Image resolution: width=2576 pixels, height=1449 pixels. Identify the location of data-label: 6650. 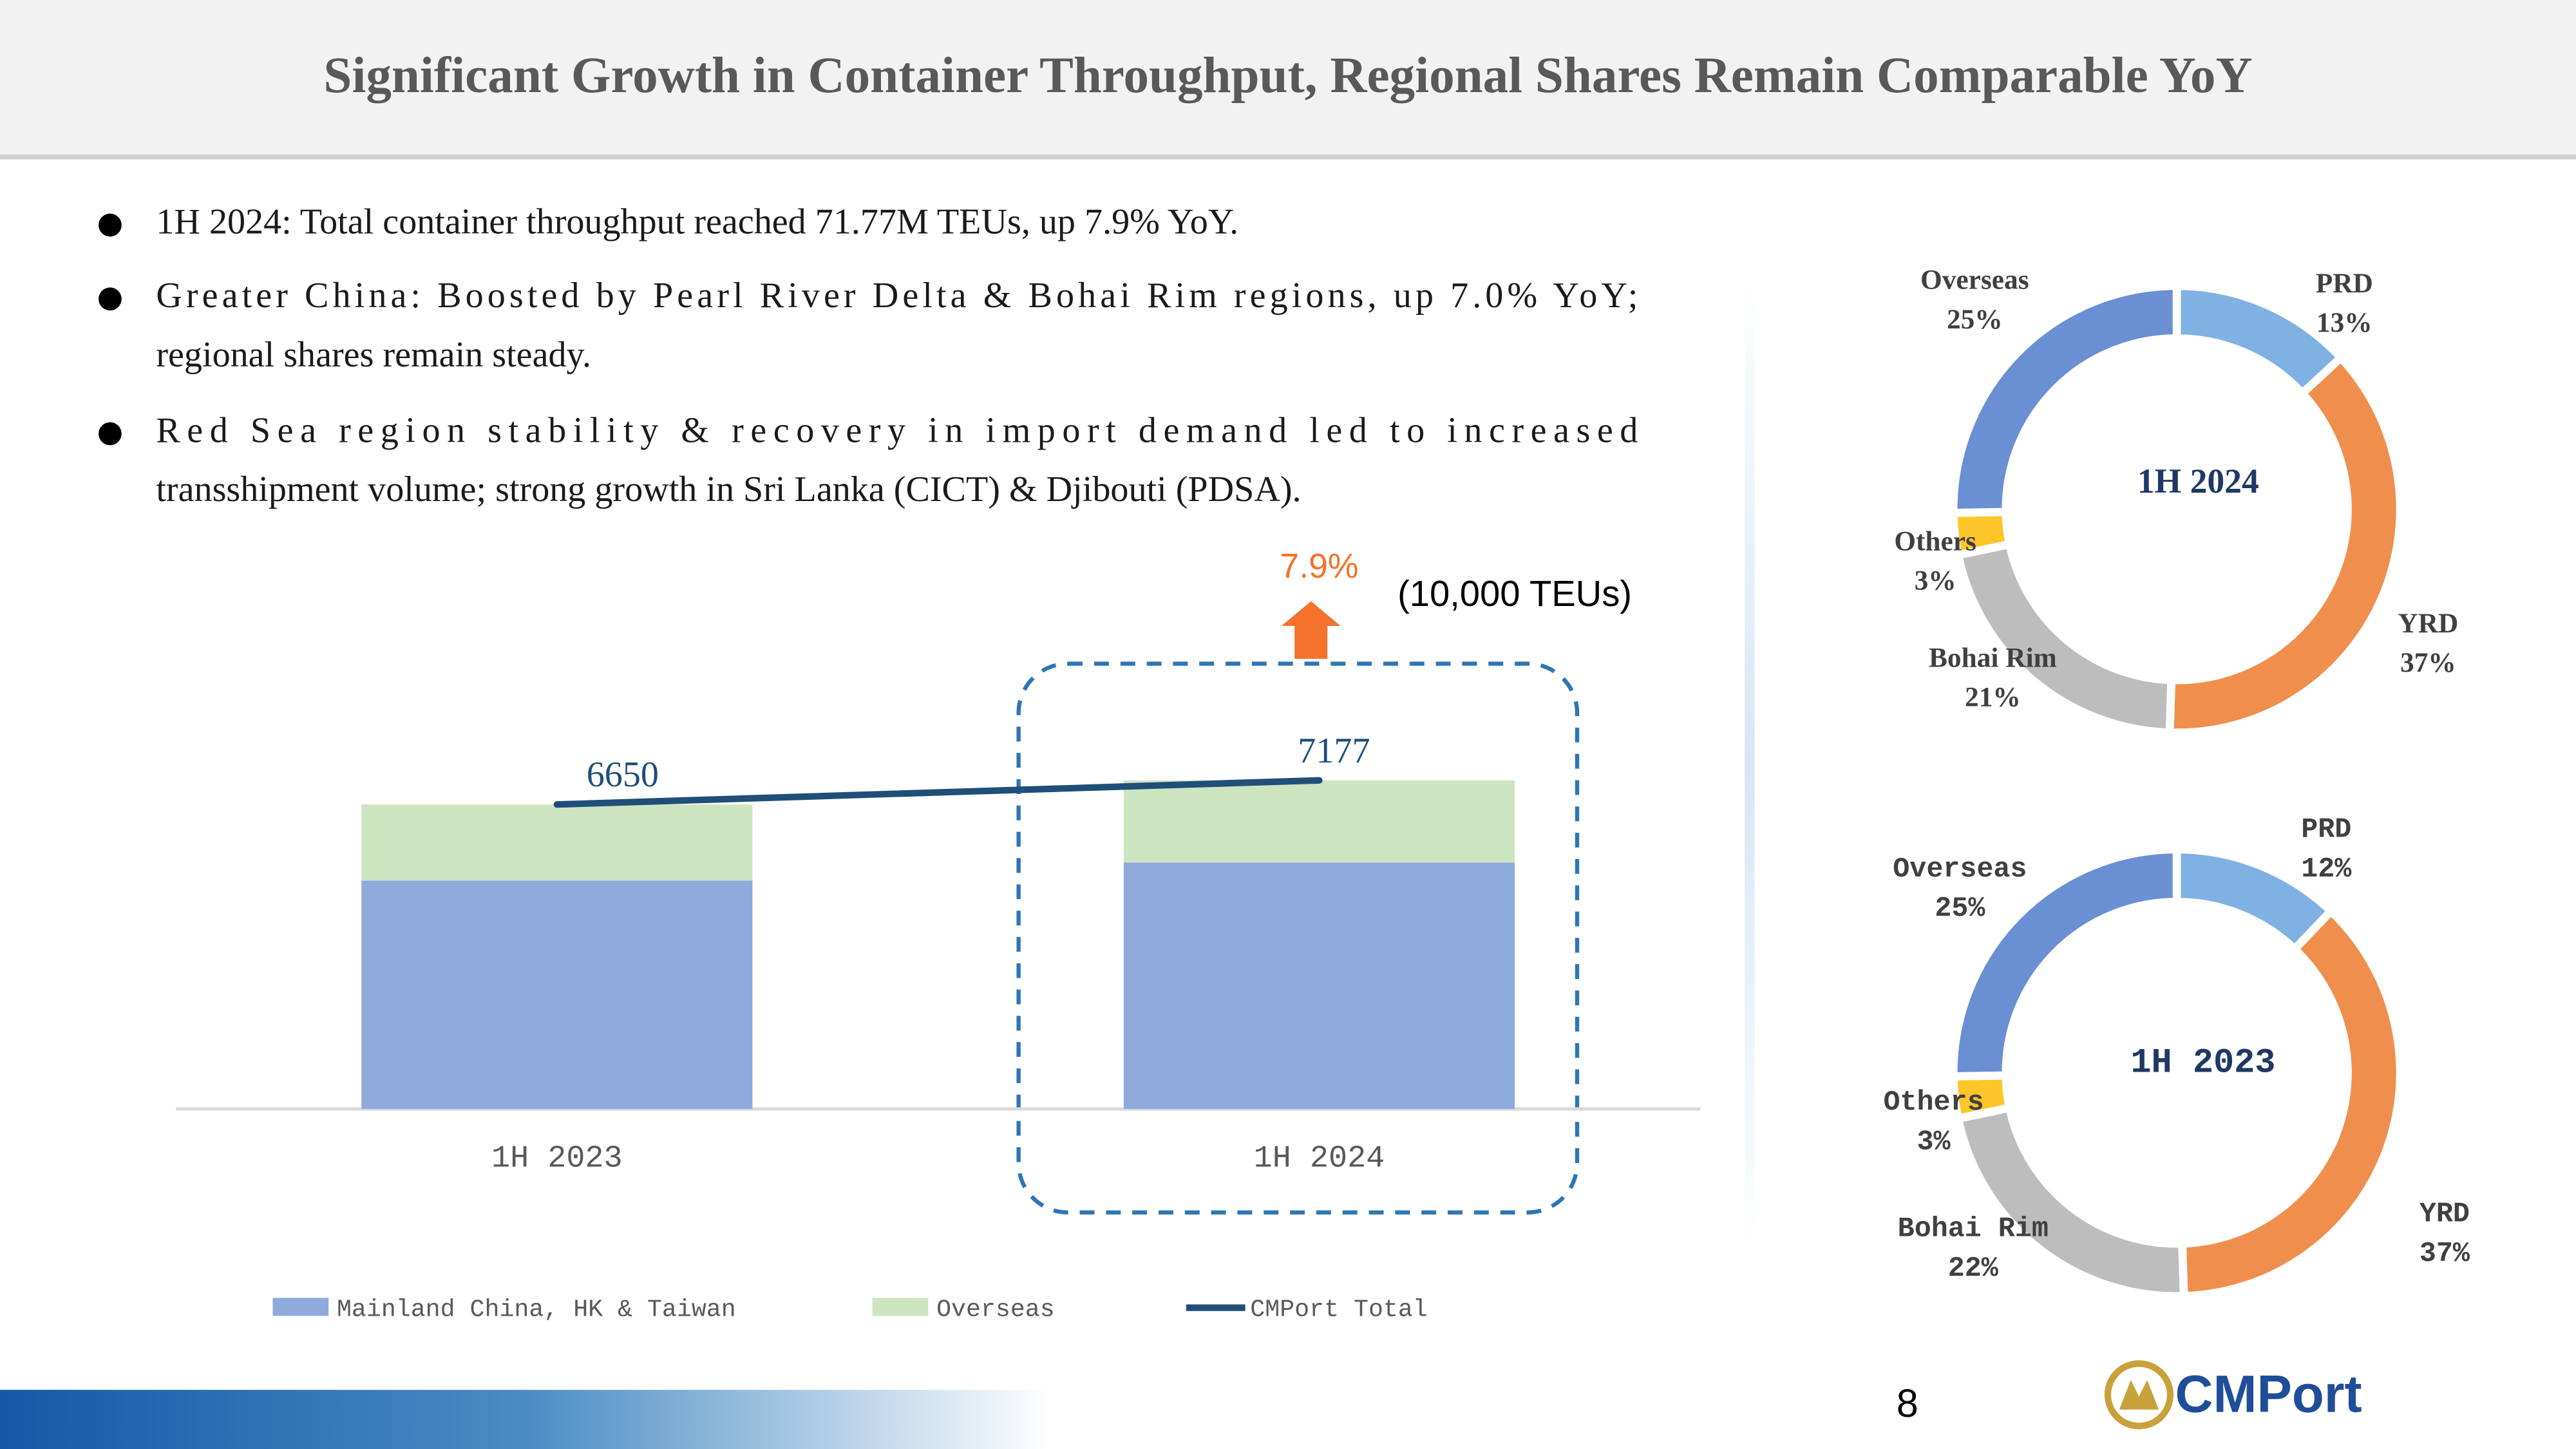
(623, 775).